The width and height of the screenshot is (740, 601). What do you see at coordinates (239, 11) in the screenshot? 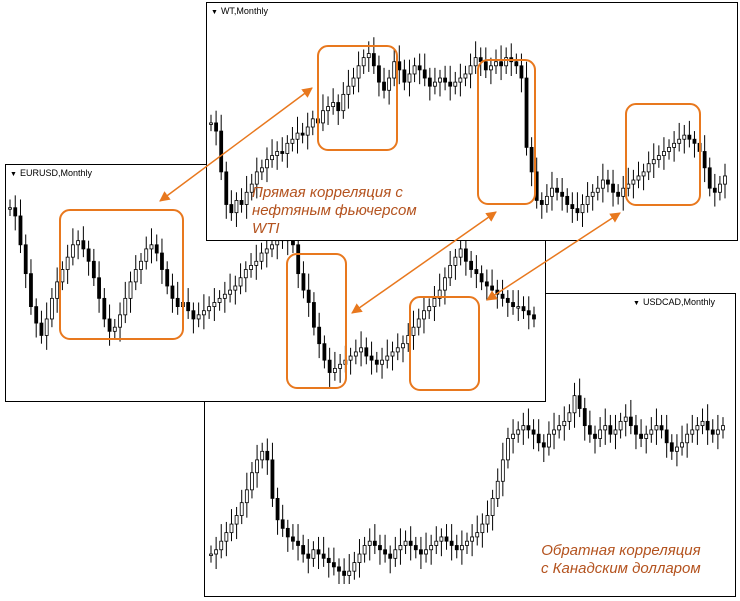
I see `wti-panel-title: ▼ WT,Monthly` at bounding box center [239, 11].